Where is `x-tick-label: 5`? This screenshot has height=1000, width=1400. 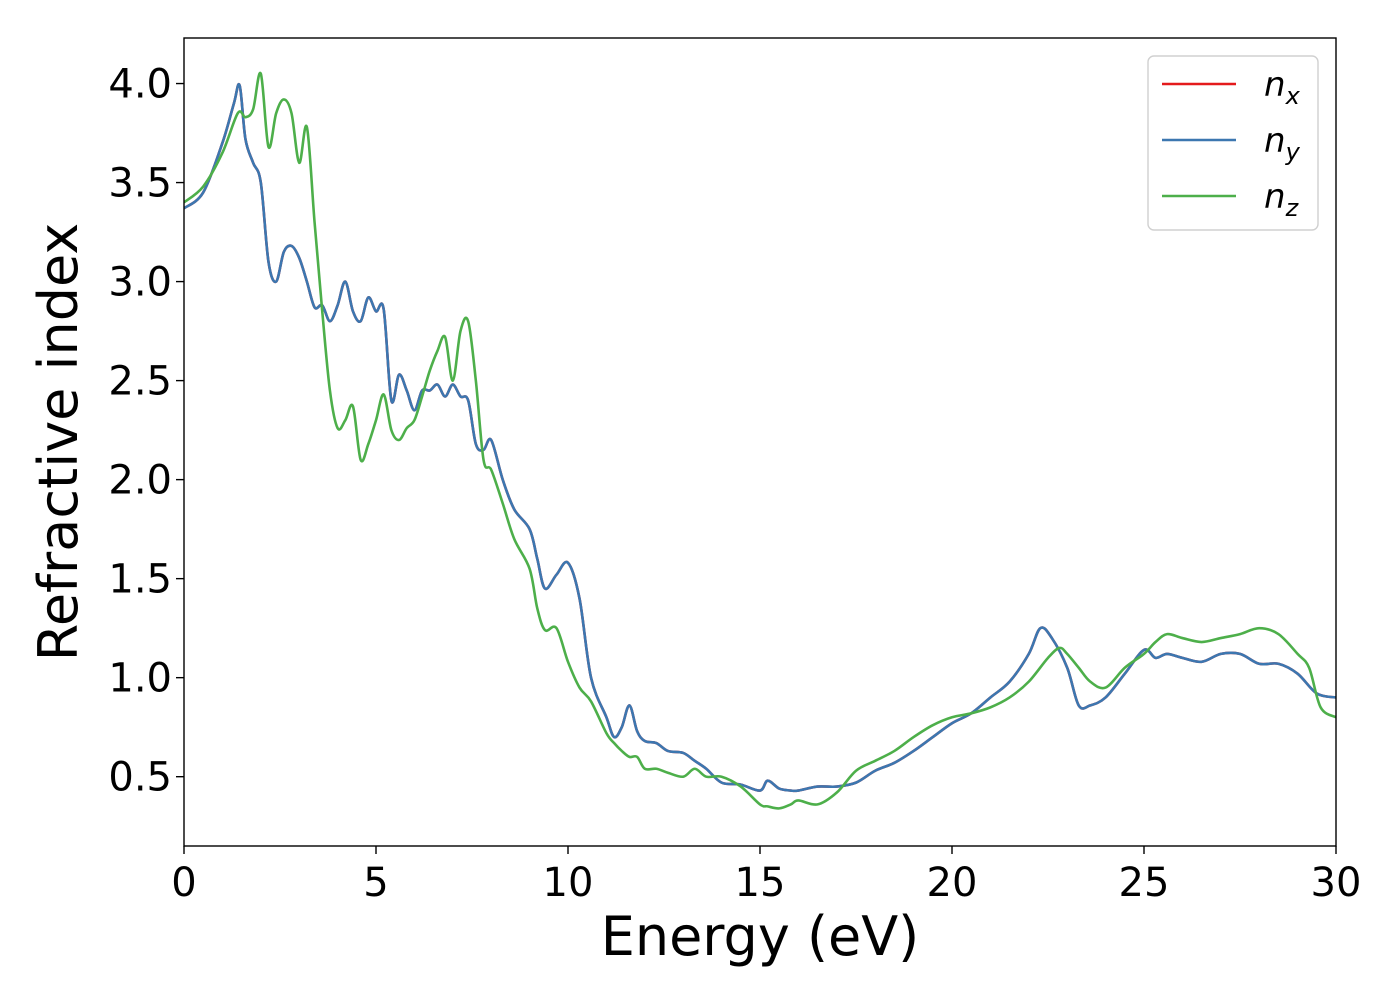
x-tick-label: 5 is located at coordinates (375, 883).